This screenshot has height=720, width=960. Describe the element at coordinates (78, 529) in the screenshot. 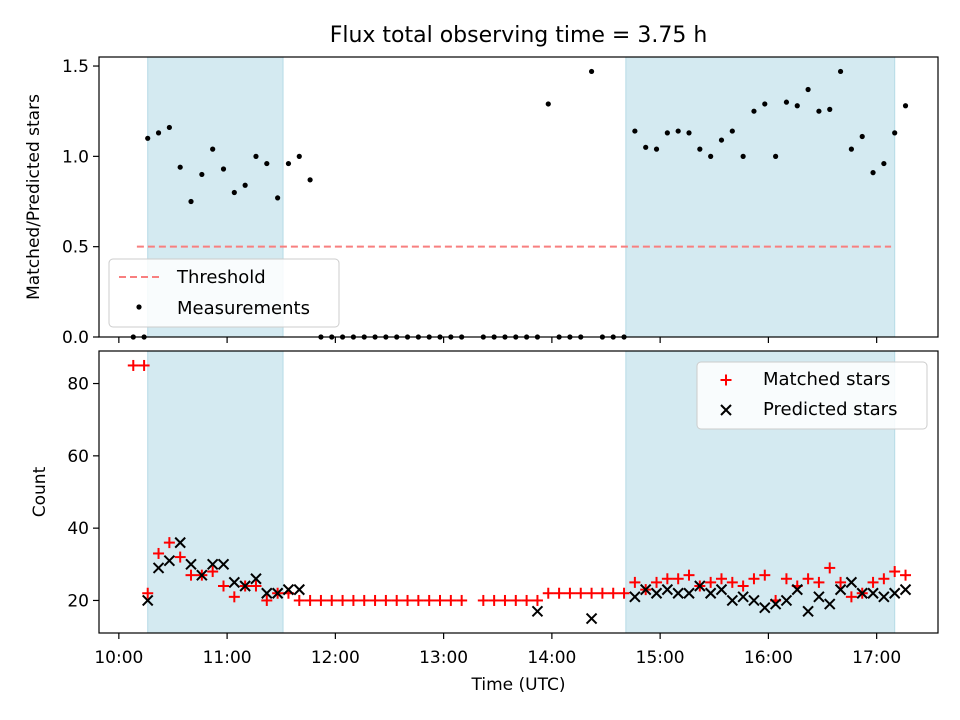

I see `y-tick-label: 40` at that location.